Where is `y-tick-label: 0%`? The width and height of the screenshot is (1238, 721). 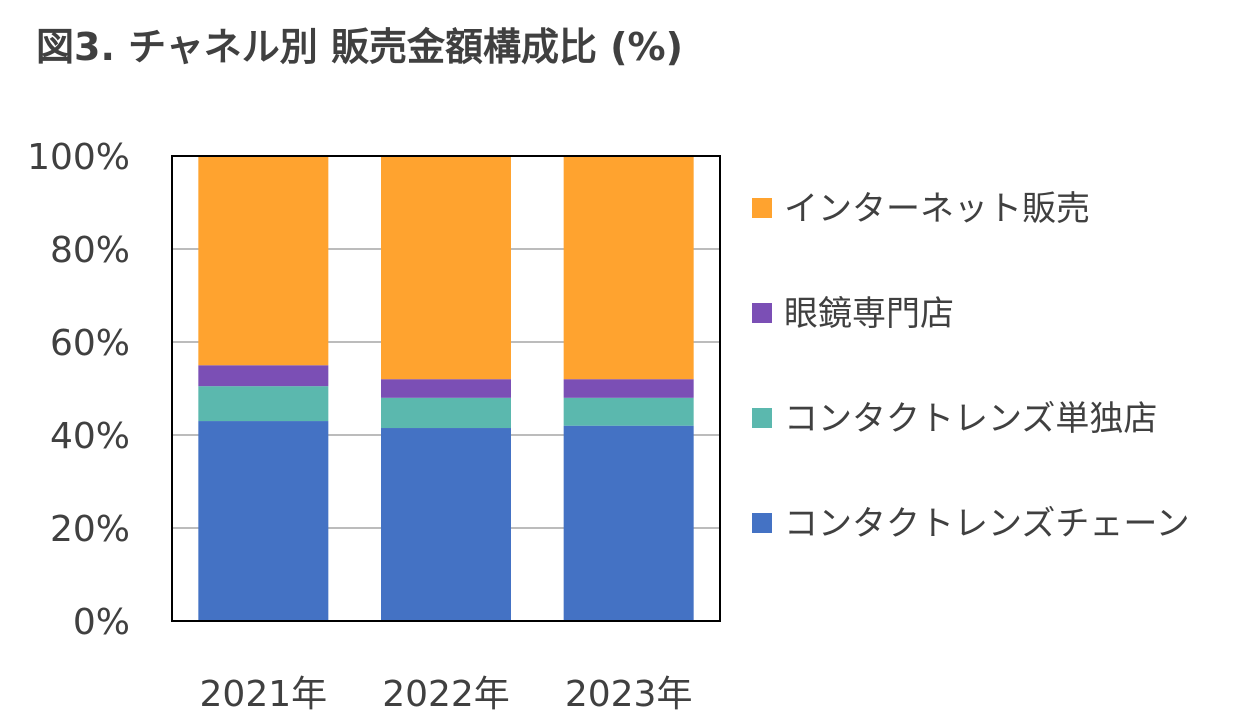 y-tick-label: 0% is located at coordinates (101, 622).